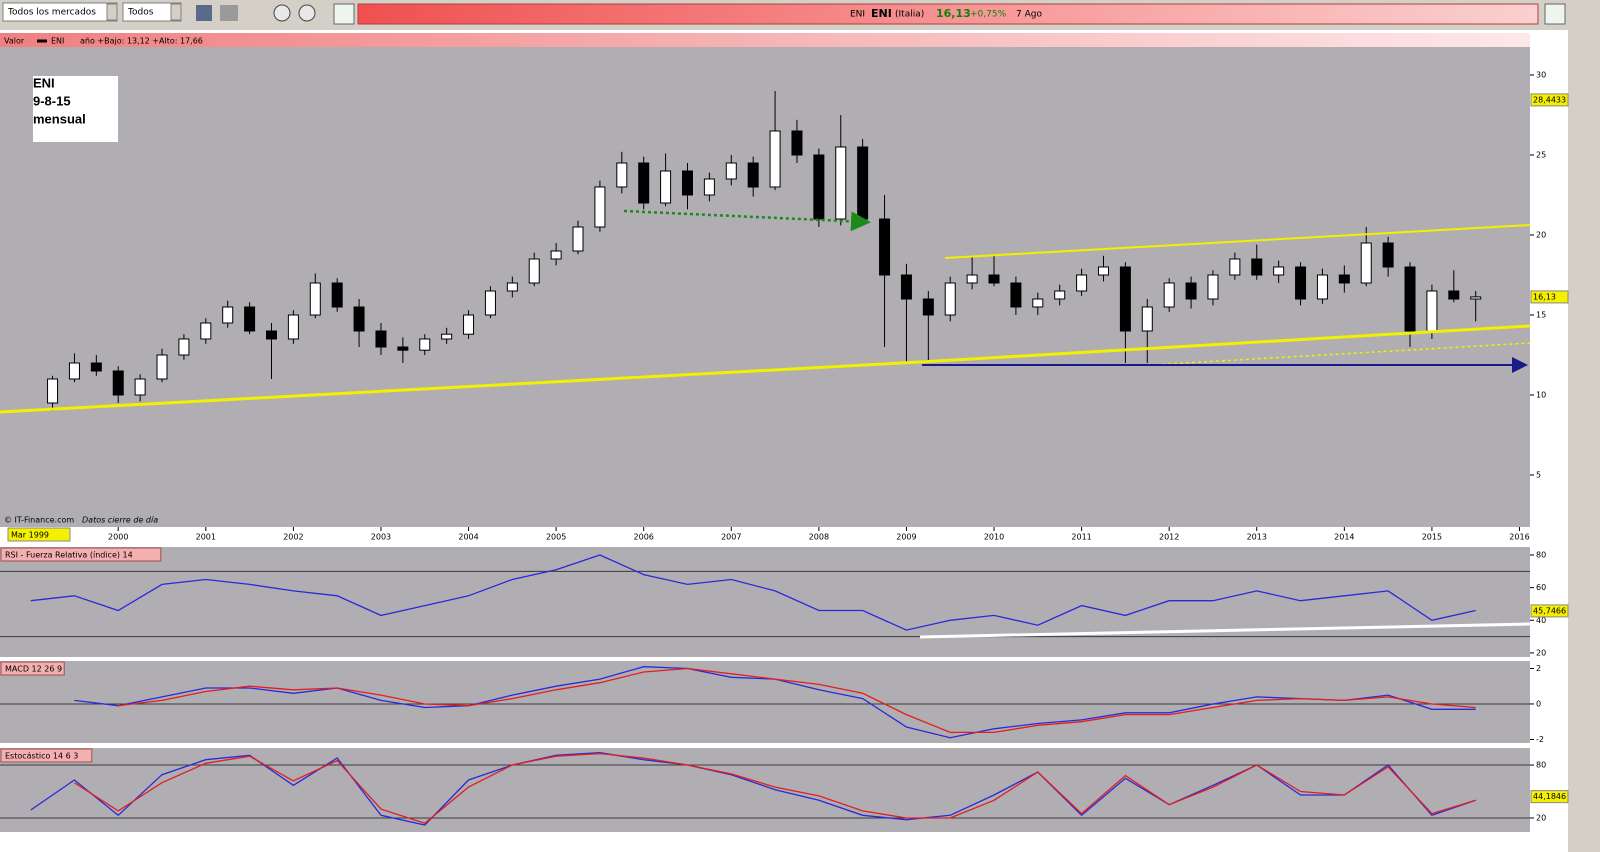  Describe the element at coordinates (906, 537) in the screenshot. I see `x-tick-label: 2009` at that location.